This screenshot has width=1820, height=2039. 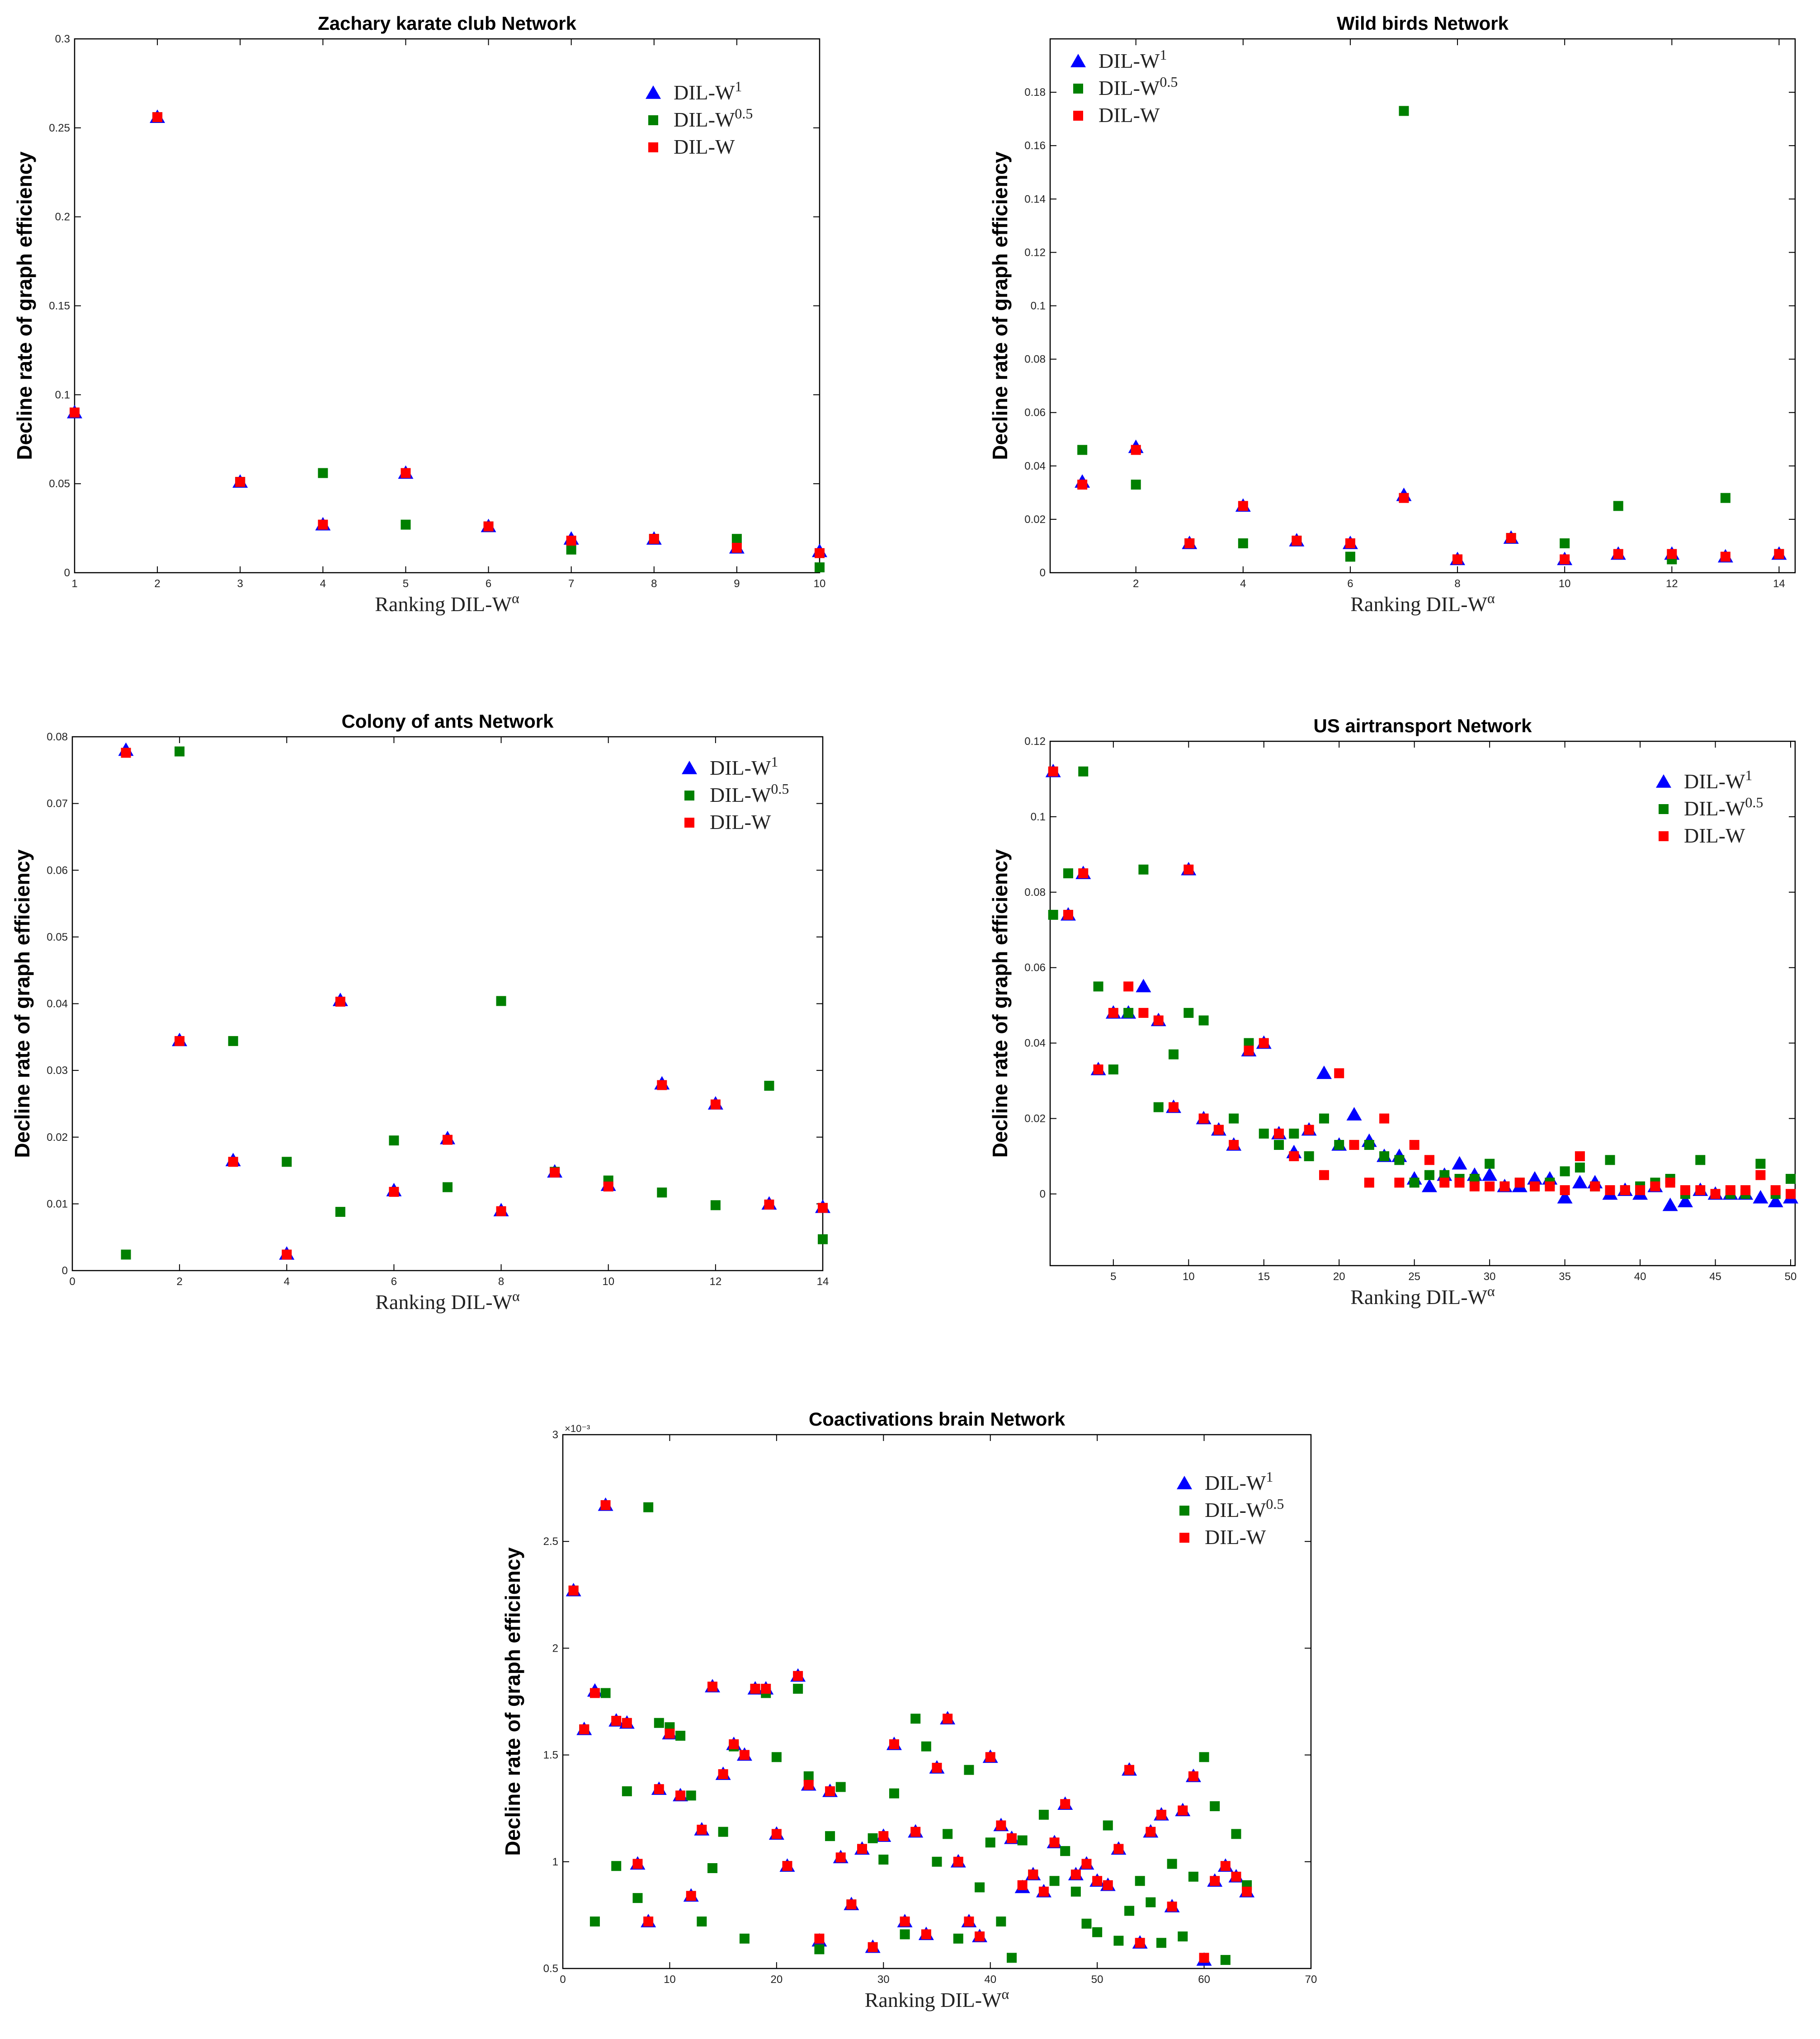 What do you see at coordinates (749, 793) in the screenshot?
I see `ants-legend-label: DIL-W0.5` at bounding box center [749, 793].